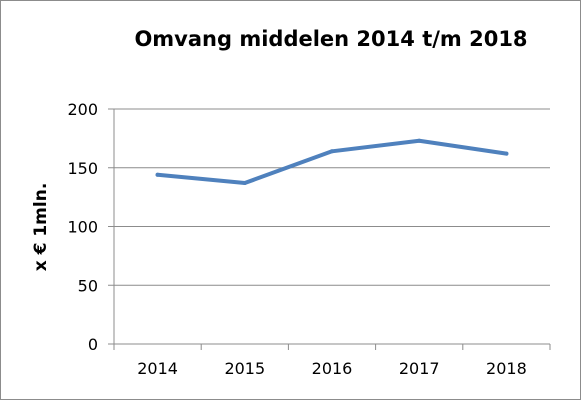 The width and height of the screenshot is (581, 400). I want to click on x-tick-labels: 2014 2015 2016 2017 2018, so click(332, 368).